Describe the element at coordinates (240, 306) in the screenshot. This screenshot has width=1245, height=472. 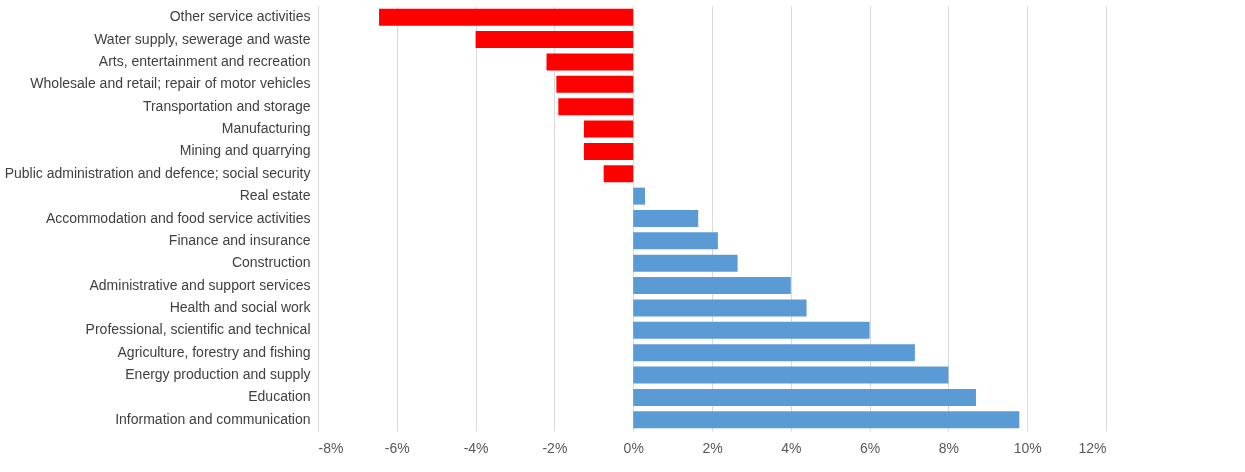
I see `y-tick-label: Health and social work` at that location.